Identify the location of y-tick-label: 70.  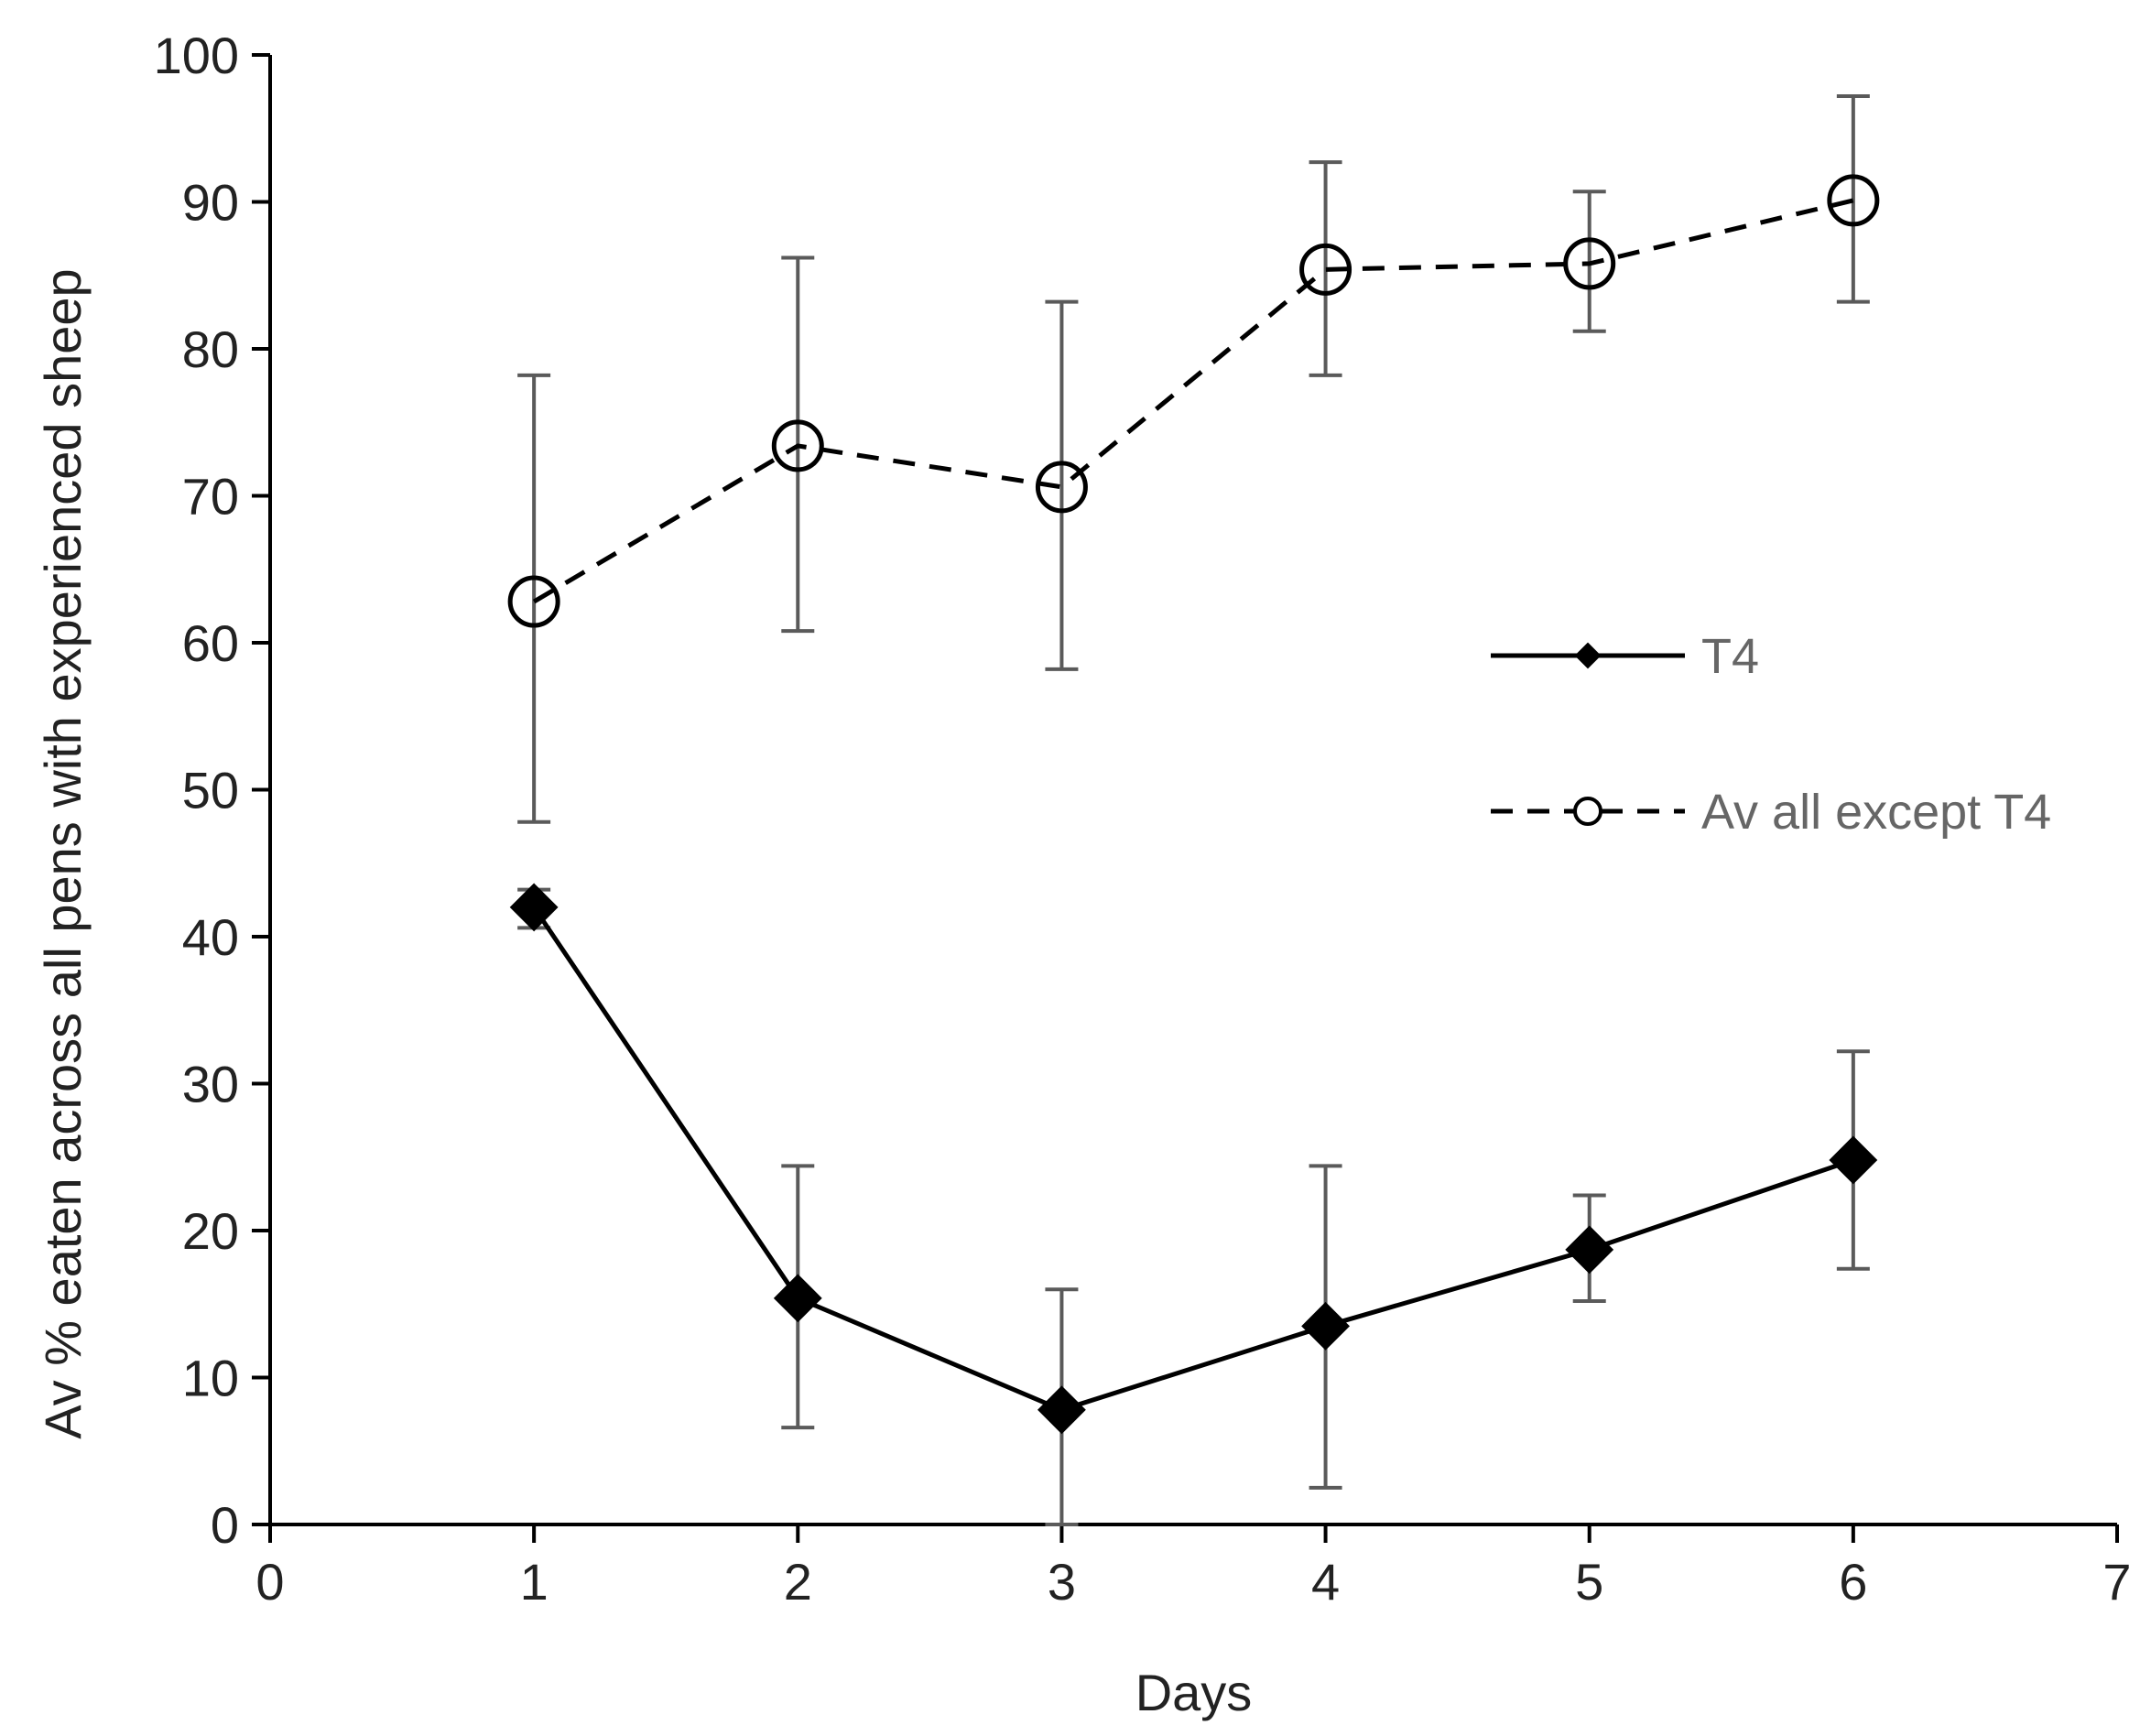
(211, 497).